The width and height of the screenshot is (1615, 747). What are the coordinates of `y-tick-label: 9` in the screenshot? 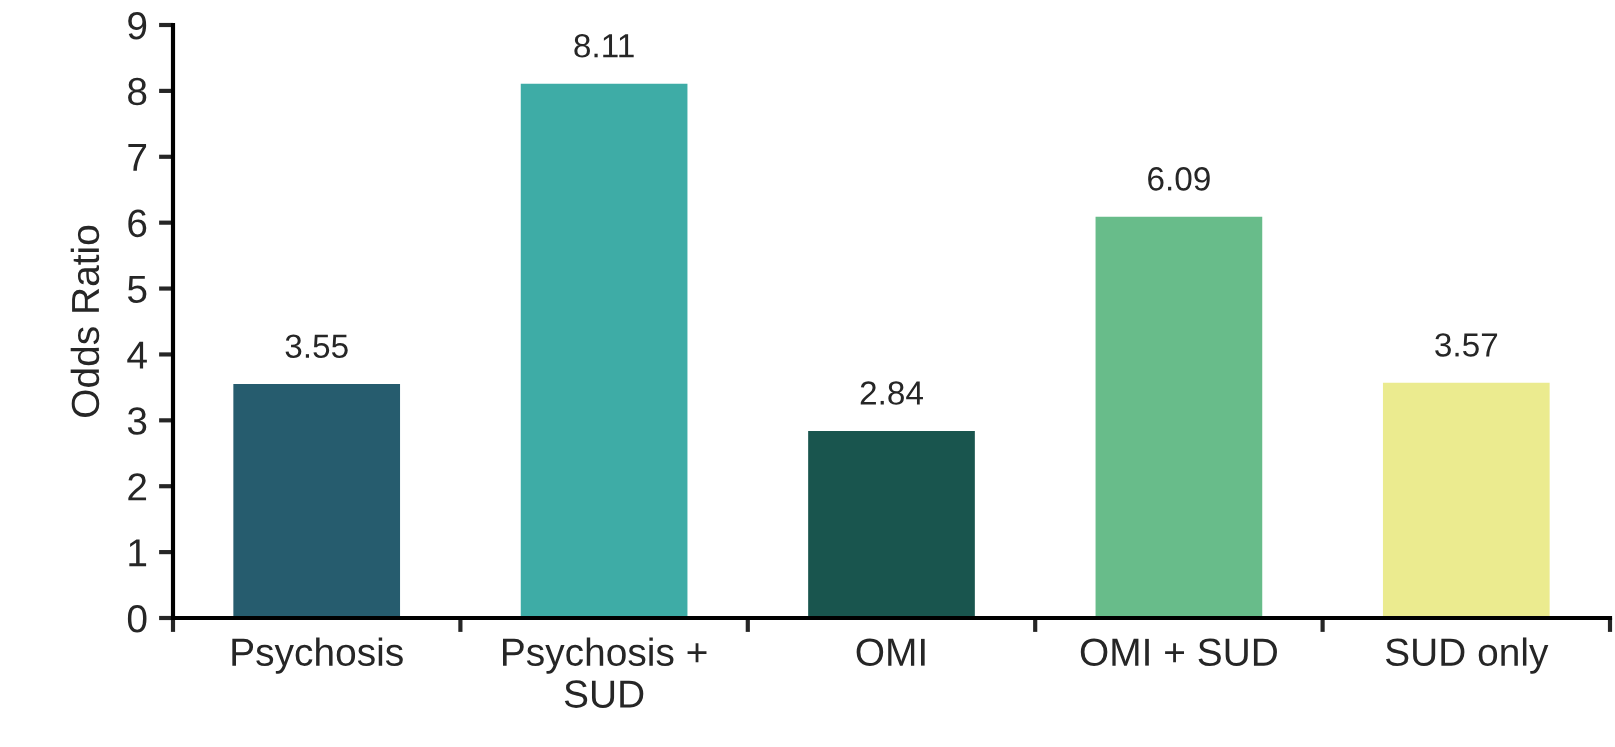 It's located at (137, 25).